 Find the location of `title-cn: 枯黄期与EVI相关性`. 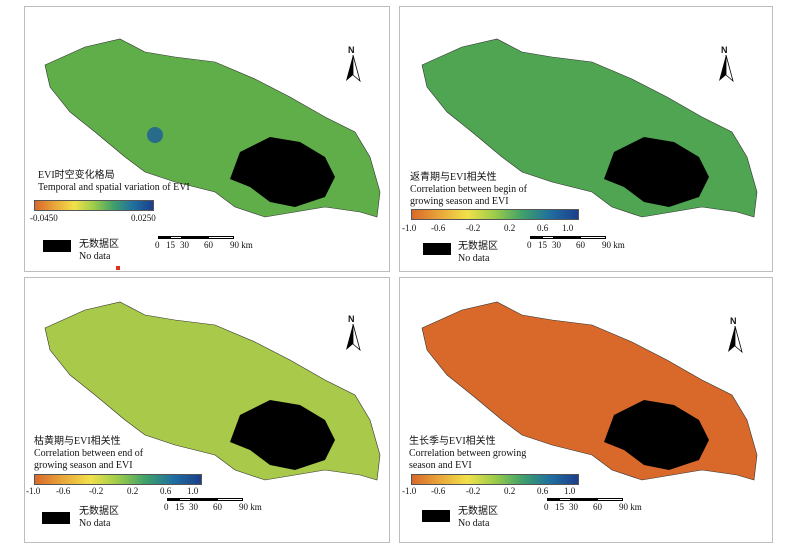

title-cn: 枯黄期与EVI相关性 is located at coordinates (77, 441).